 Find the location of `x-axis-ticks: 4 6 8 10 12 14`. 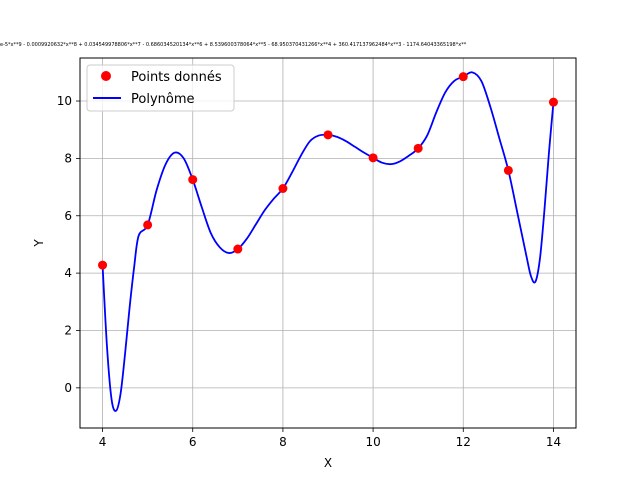

x-axis-ticks: 4 6 8 10 12 14 is located at coordinates (330, 438).